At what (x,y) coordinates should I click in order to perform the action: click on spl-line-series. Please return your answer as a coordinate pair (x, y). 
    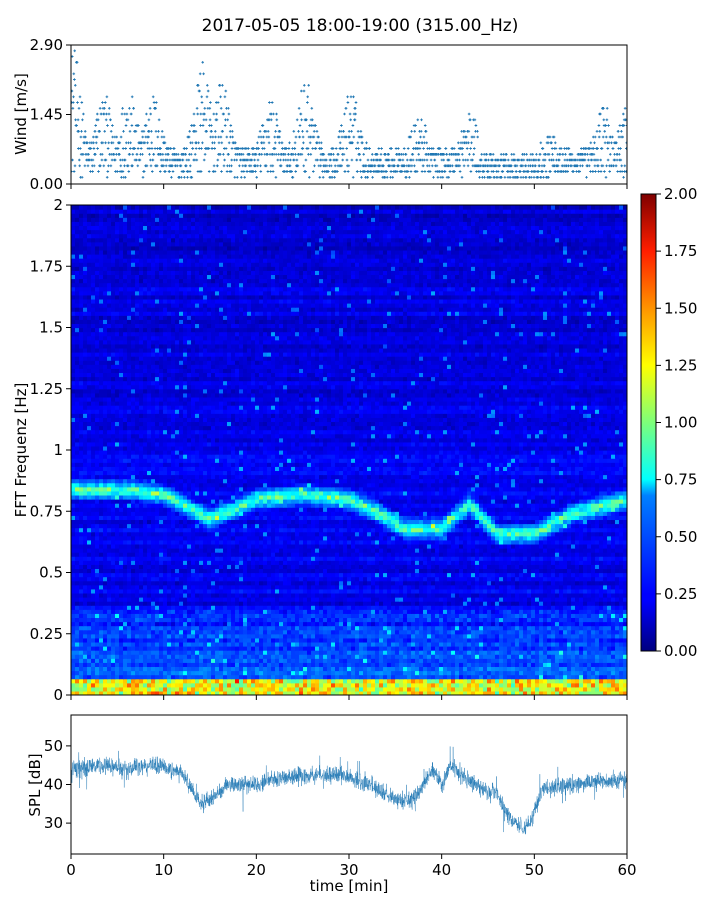
    Looking at the image, I should click on (349, 790).